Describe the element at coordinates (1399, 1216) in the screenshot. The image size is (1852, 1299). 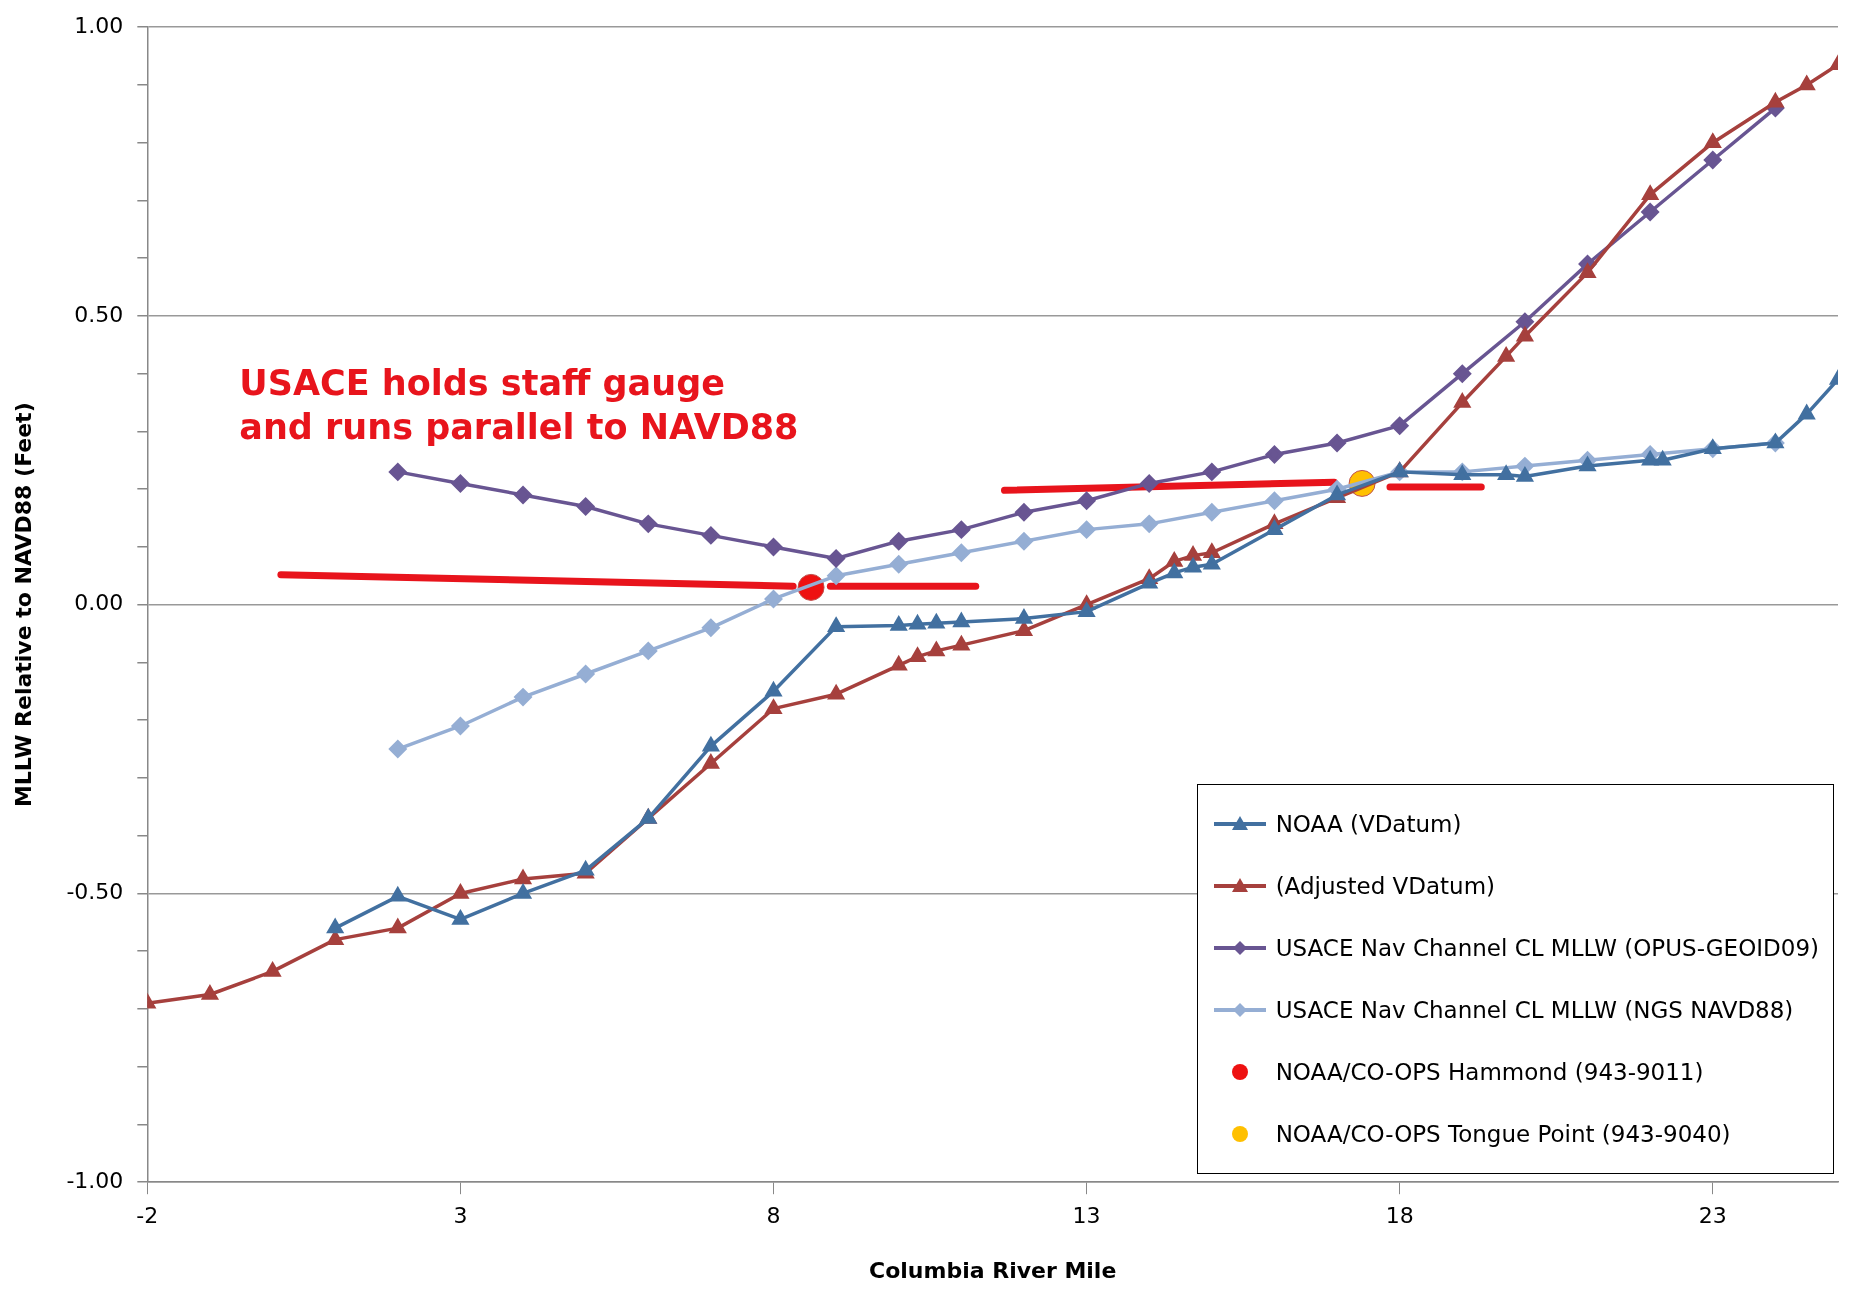
I see `x-tick-label: 18` at that location.